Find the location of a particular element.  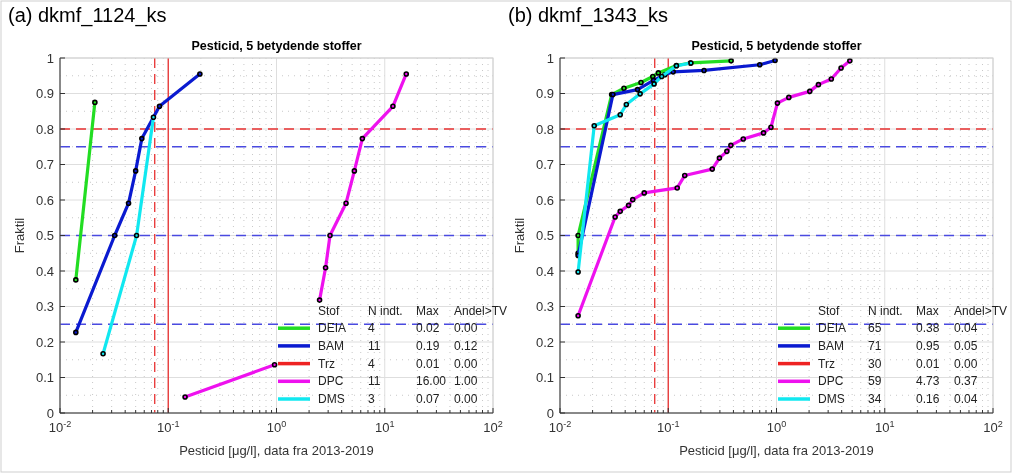

annotation: 0.95 is located at coordinates (928, 345).